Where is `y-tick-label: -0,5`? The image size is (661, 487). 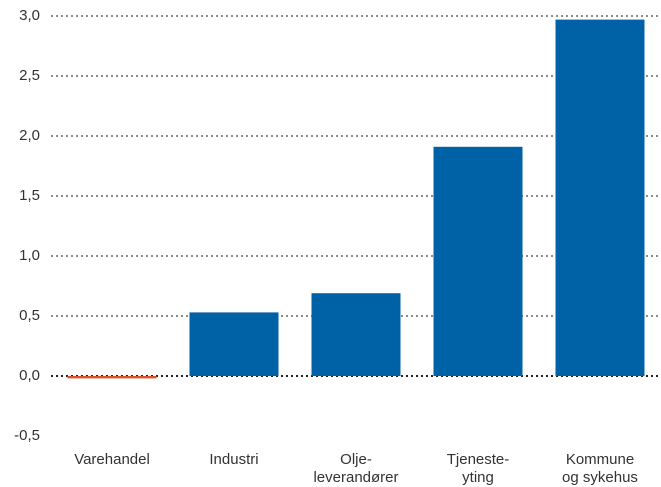
y-tick-label: -0,5 is located at coordinates (27, 435).